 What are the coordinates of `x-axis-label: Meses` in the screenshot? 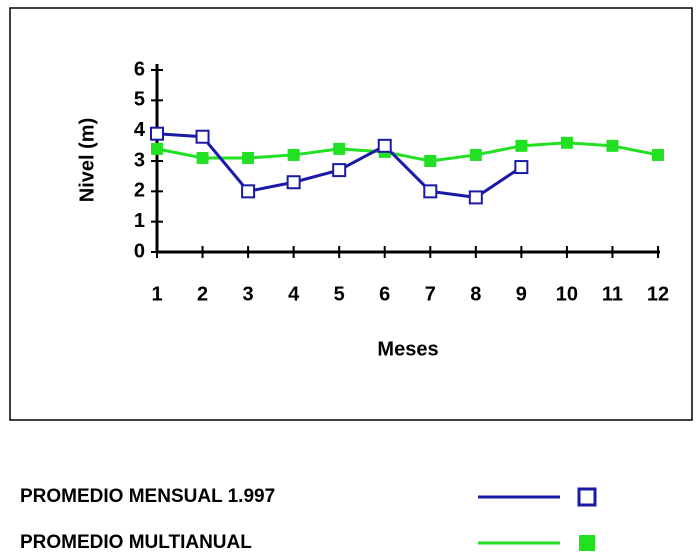 It's located at (407, 349).